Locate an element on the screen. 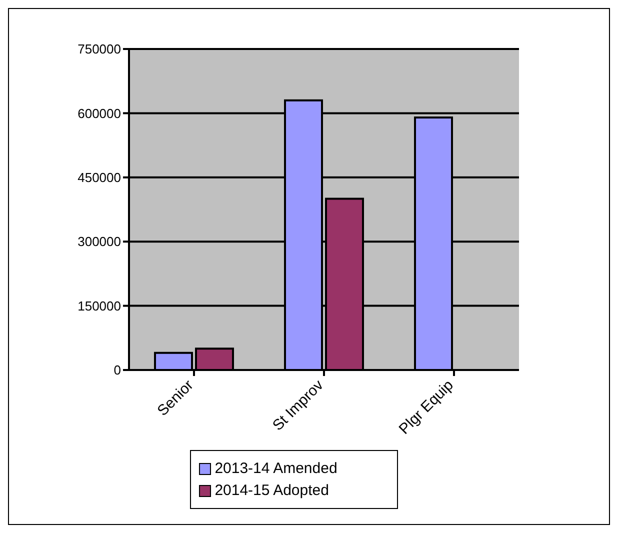 The height and width of the screenshot is (537, 634). y-tick-label: 750000 is located at coordinates (99, 49).